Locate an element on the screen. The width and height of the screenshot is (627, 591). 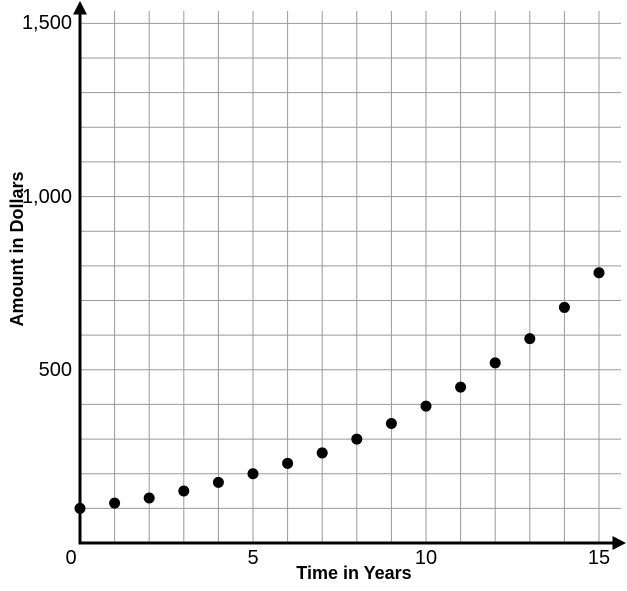
y-tick-label: 500 is located at coordinates (55, 369).